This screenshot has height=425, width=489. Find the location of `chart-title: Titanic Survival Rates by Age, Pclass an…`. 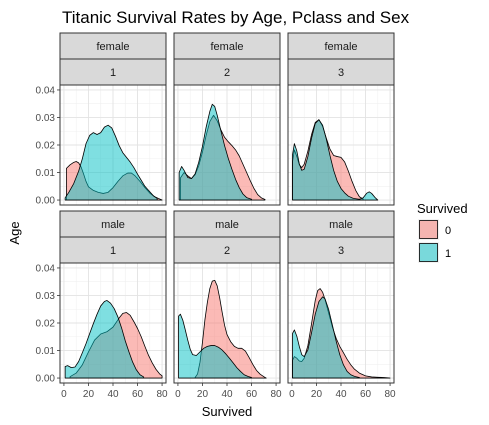

chart-title: Titanic Survival Rates by Age, Pclass an… is located at coordinates (236, 17).